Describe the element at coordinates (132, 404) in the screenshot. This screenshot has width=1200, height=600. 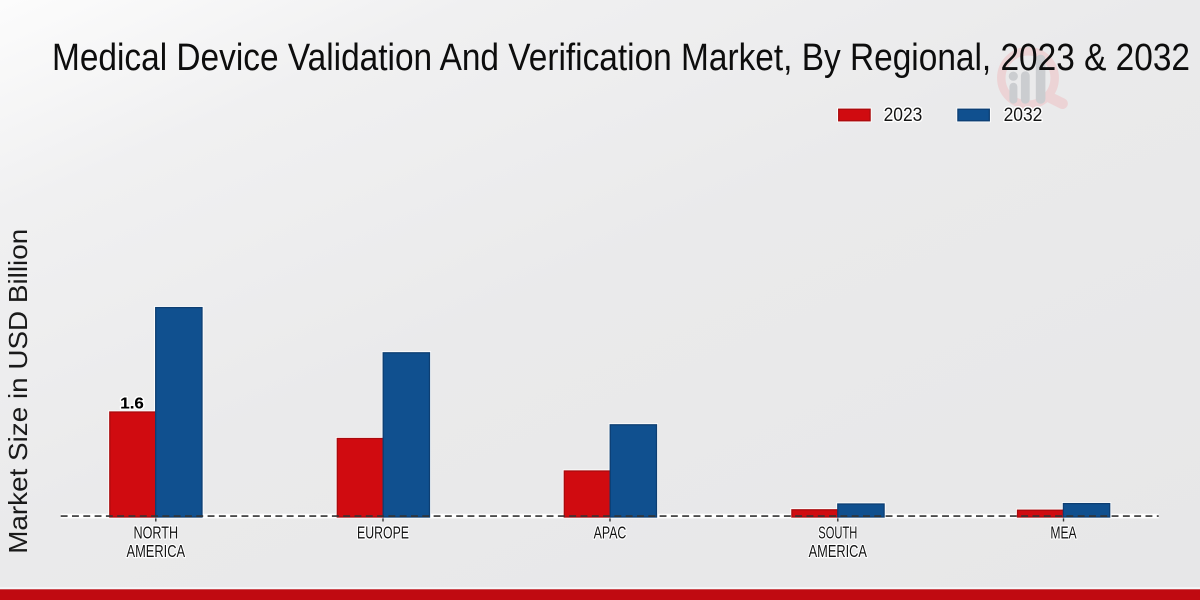
I see `svg-text: 1.6` at that location.